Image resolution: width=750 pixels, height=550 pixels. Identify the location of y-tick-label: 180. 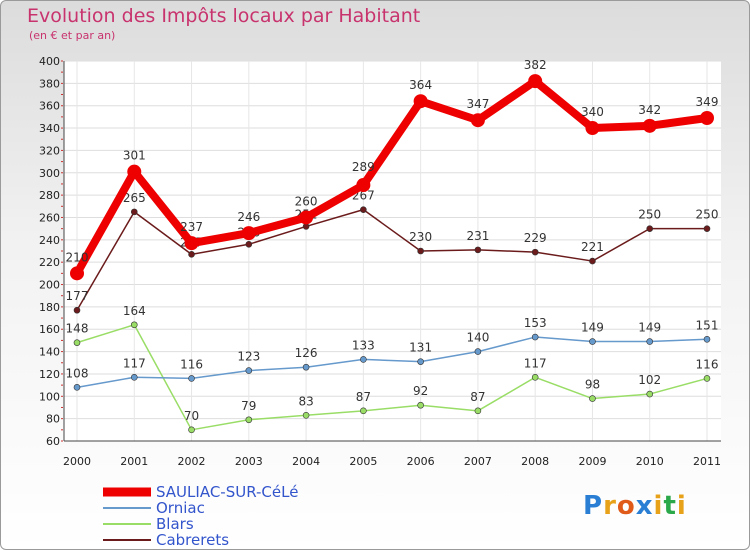
(49, 307).